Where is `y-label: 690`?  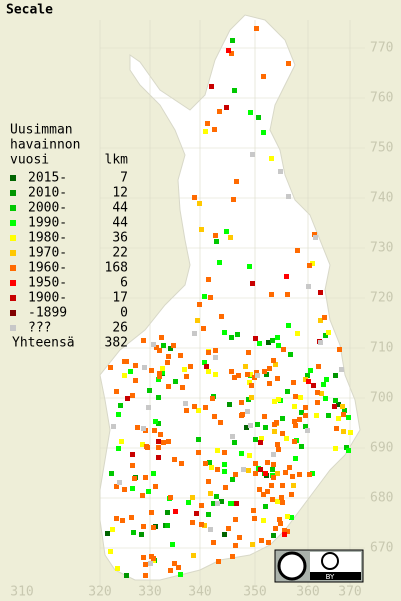
y-label: 690 is located at coordinates (381, 448).